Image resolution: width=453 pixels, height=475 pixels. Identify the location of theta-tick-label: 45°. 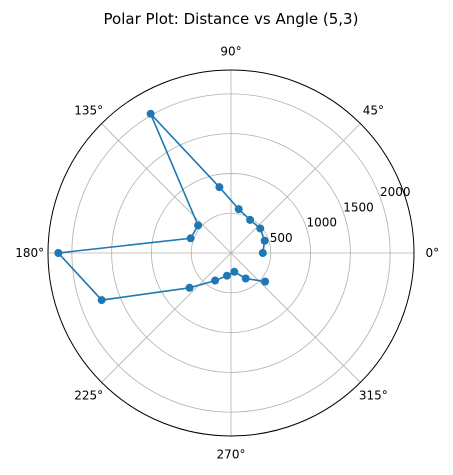
(373, 111).